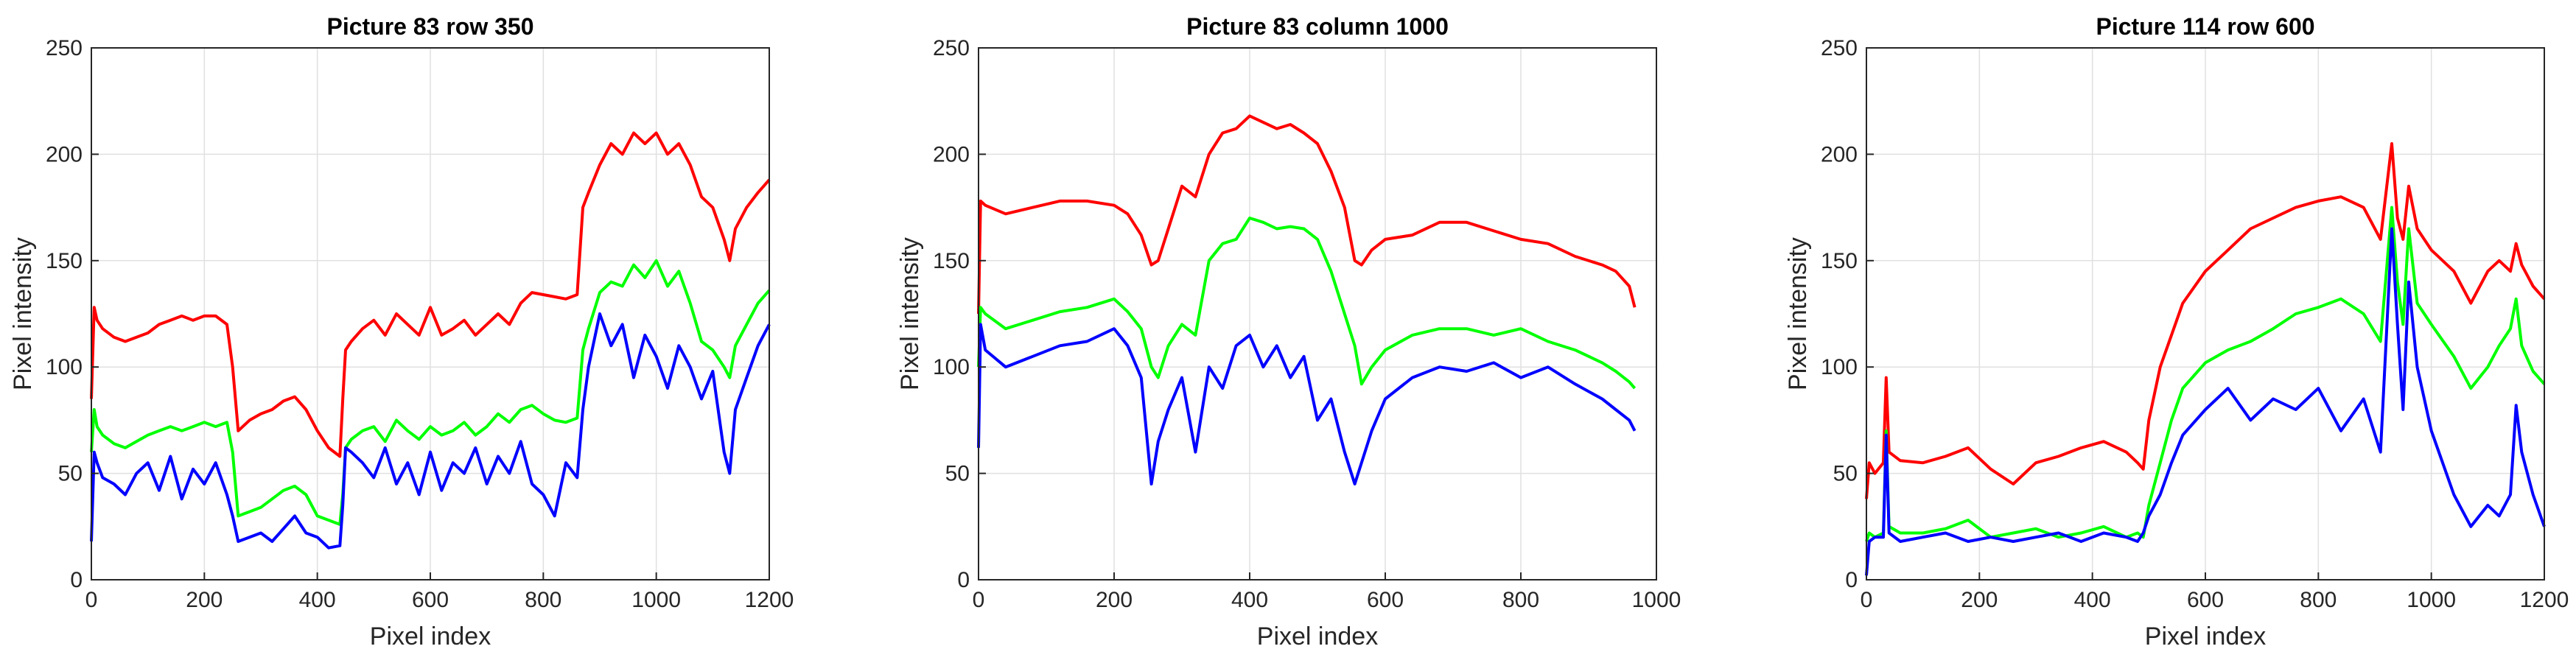  Describe the element at coordinates (2205, 26) in the screenshot. I see `chart-title: Picture 114 row 600` at that location.